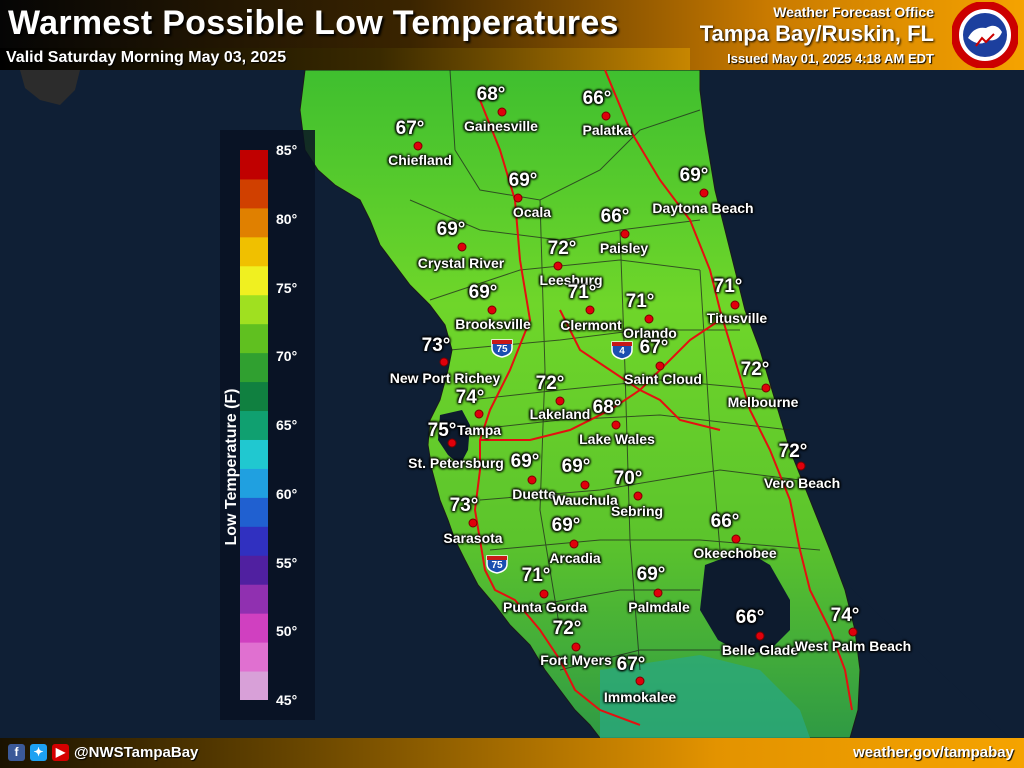  I want to click on city-dot-titusville, so click(735, 305).